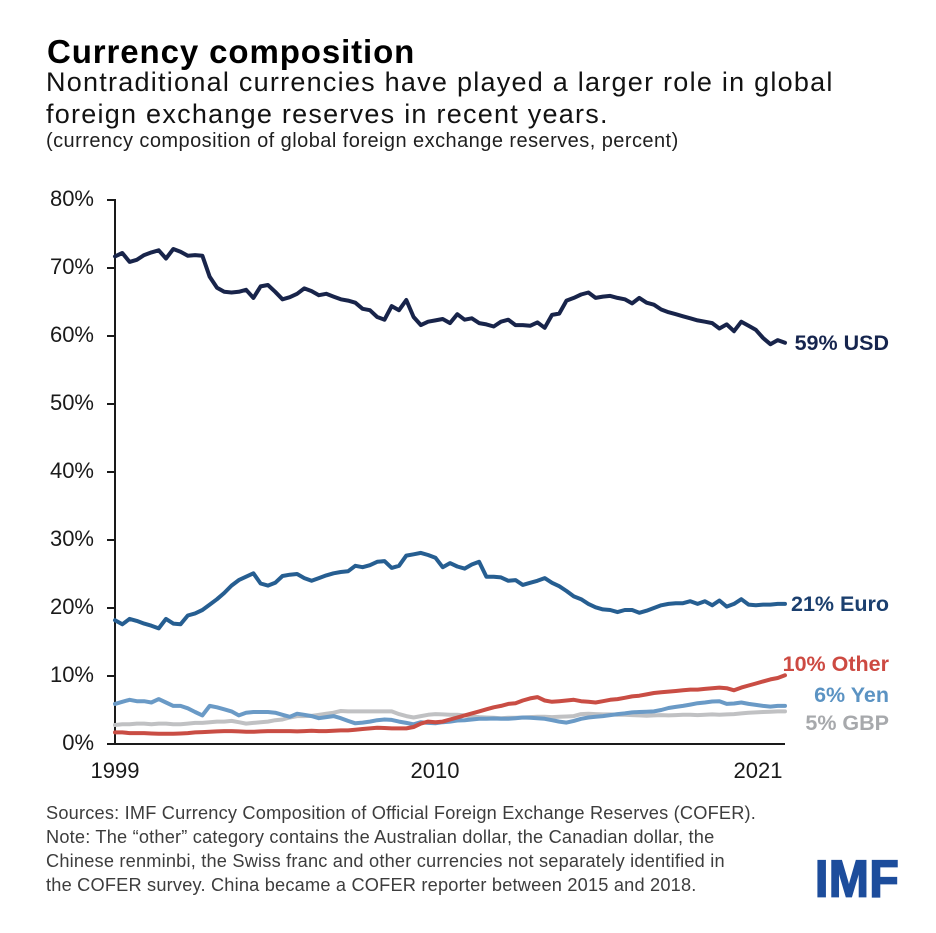 Image resolution: width=936 pixels, height=933 pixels. I want to click on svg-text: 50%, so click(72, 402).